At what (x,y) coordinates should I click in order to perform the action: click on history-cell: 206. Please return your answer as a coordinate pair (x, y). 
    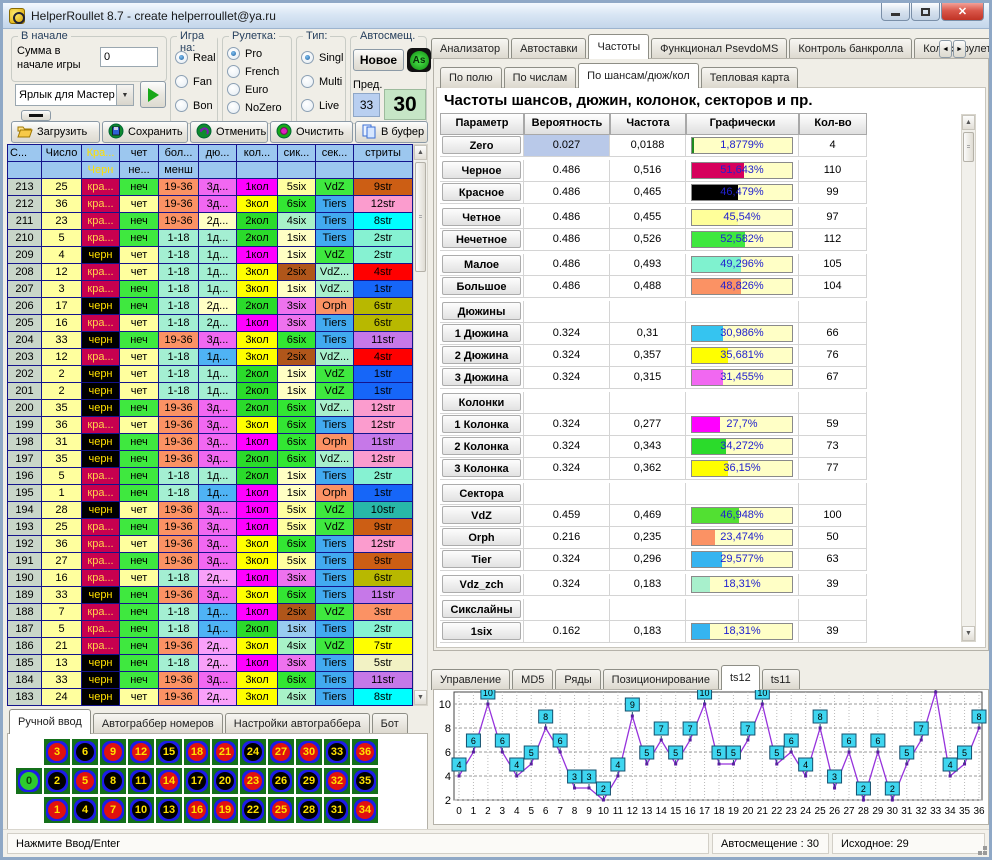
    Looking at the image, I should click on (24, 306).